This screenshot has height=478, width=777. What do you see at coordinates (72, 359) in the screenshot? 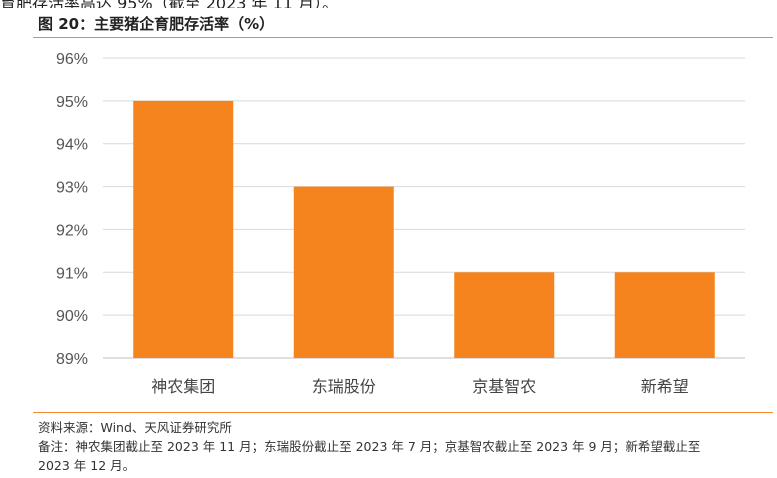
I see `y-tick-label: 89%` at bounding box center [72, 359].